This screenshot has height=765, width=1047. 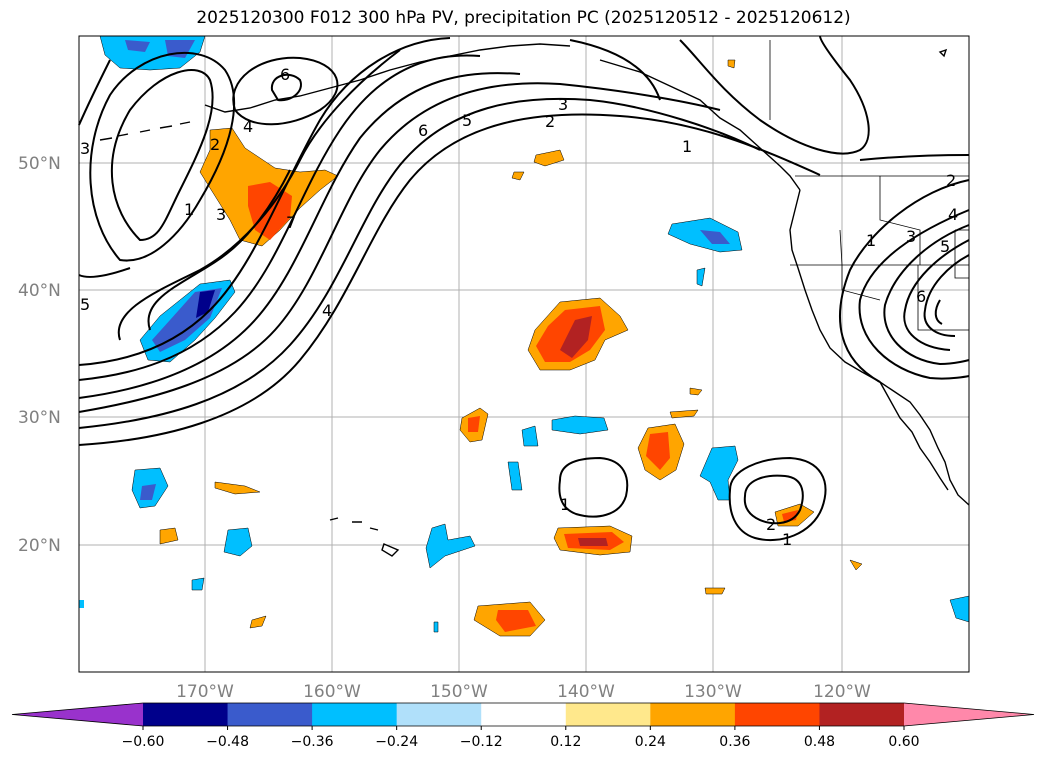 I want to click on island, so click(x=943, y=53).